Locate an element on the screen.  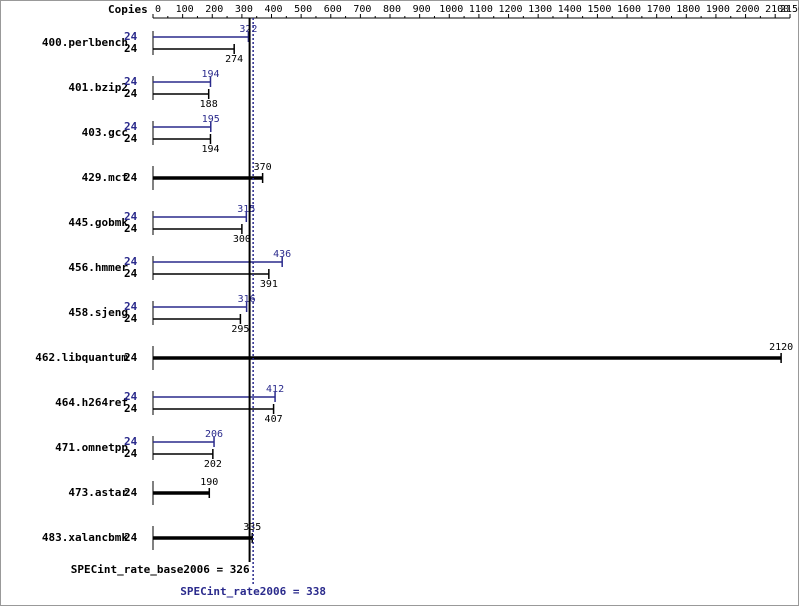
category-label: 445.gobmk is located at coordinates (98, 222).